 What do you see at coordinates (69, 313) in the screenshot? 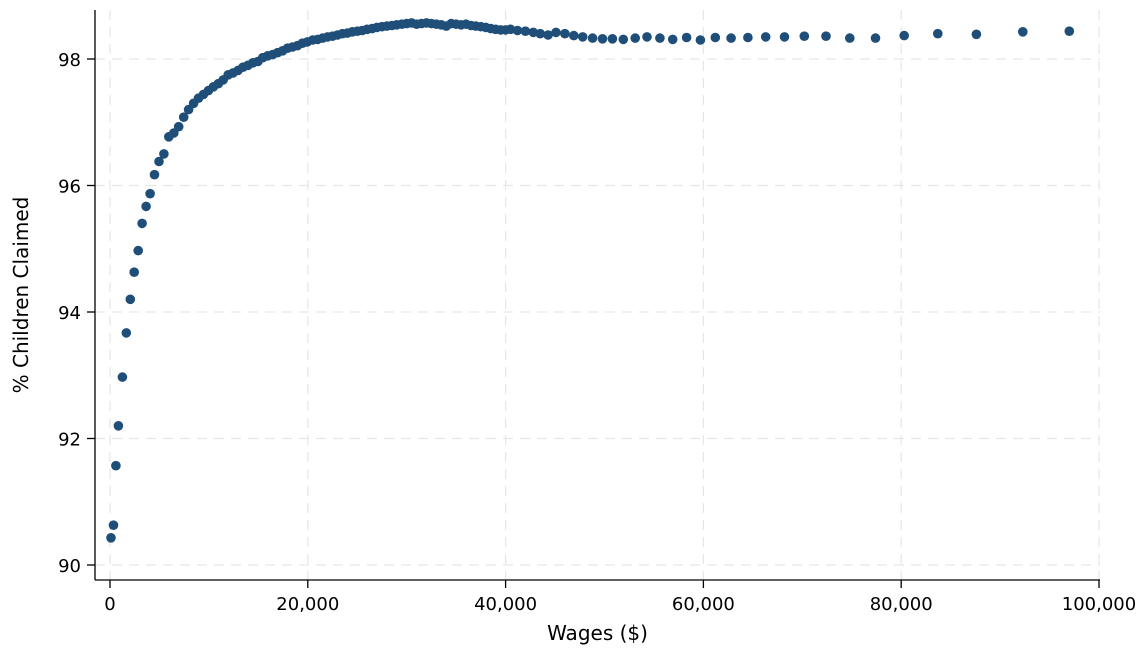
I see `y-tick-label: 94` at bounding box center [69, 313].